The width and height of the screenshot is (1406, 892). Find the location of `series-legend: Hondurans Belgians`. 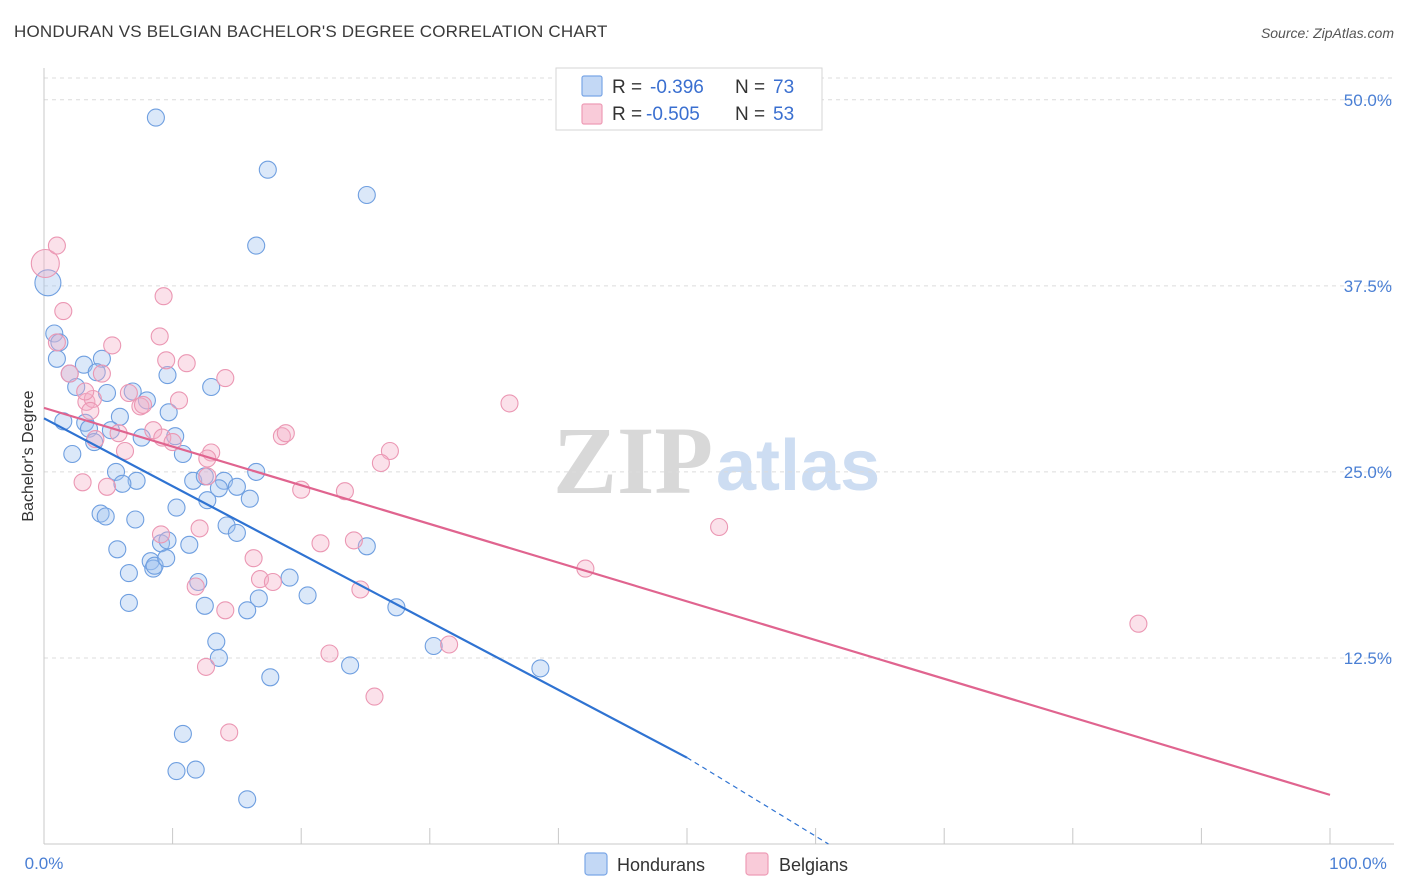

series-legend: Hondurans Belgians is located at coordinates (716, 864).